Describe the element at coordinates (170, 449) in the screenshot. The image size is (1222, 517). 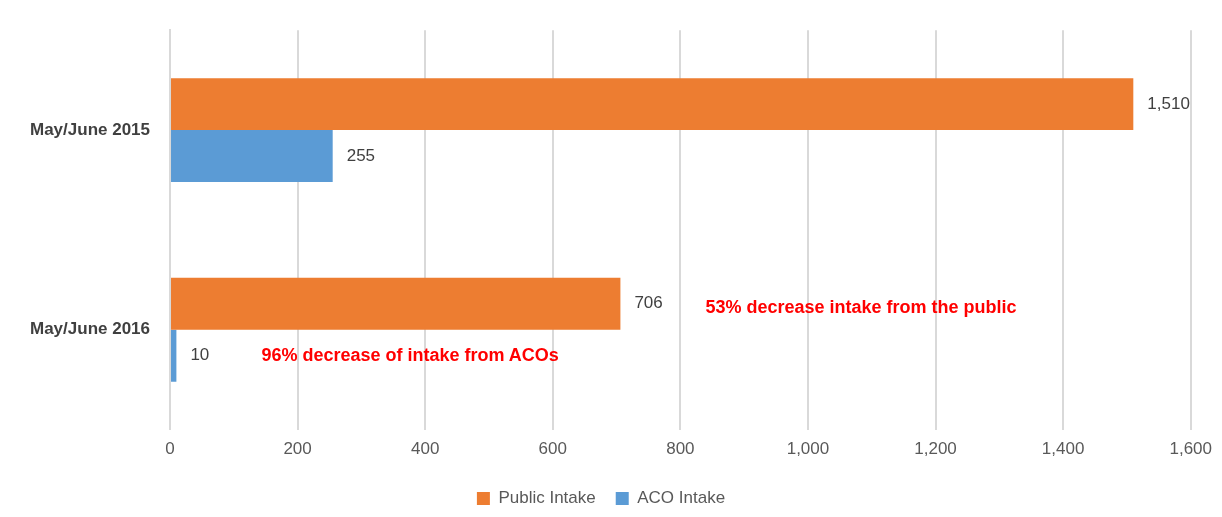
I see `x-tick-label: 0` at that location.